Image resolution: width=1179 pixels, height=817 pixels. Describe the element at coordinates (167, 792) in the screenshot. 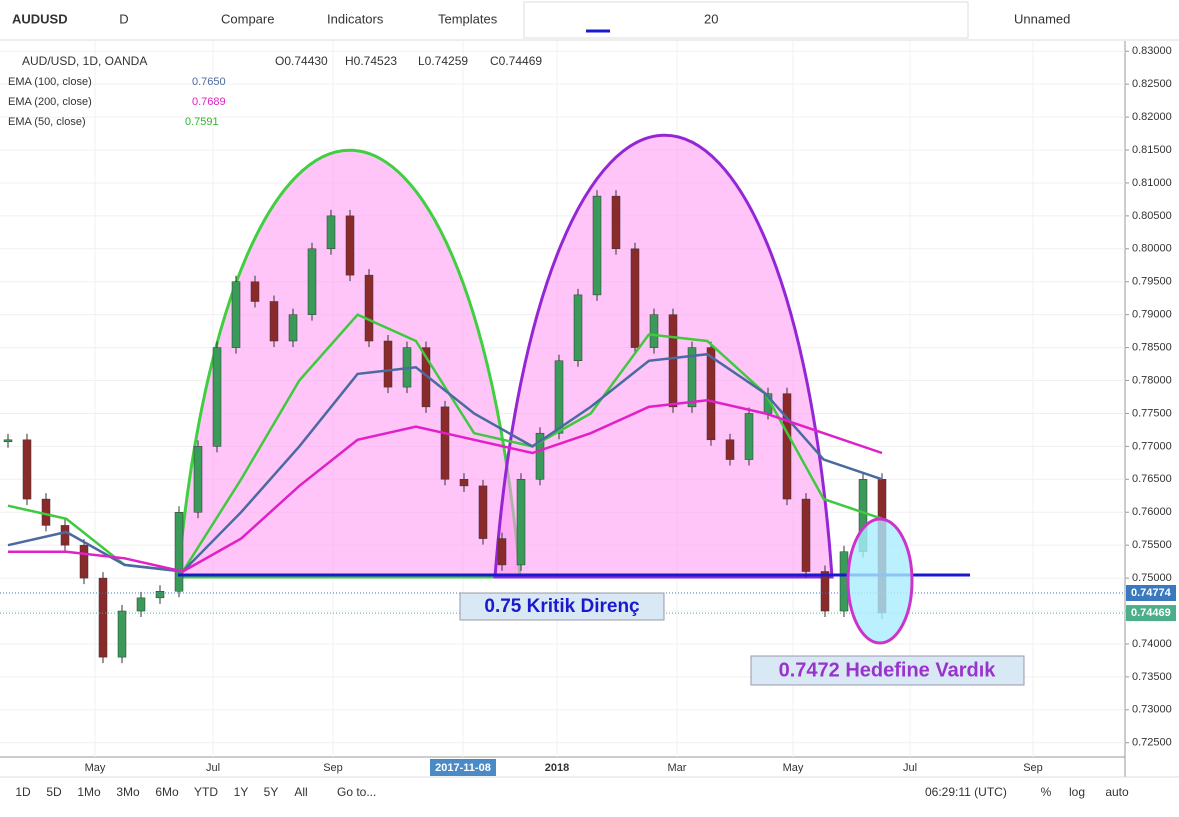

I see `range-button: 6Mo` at that location.